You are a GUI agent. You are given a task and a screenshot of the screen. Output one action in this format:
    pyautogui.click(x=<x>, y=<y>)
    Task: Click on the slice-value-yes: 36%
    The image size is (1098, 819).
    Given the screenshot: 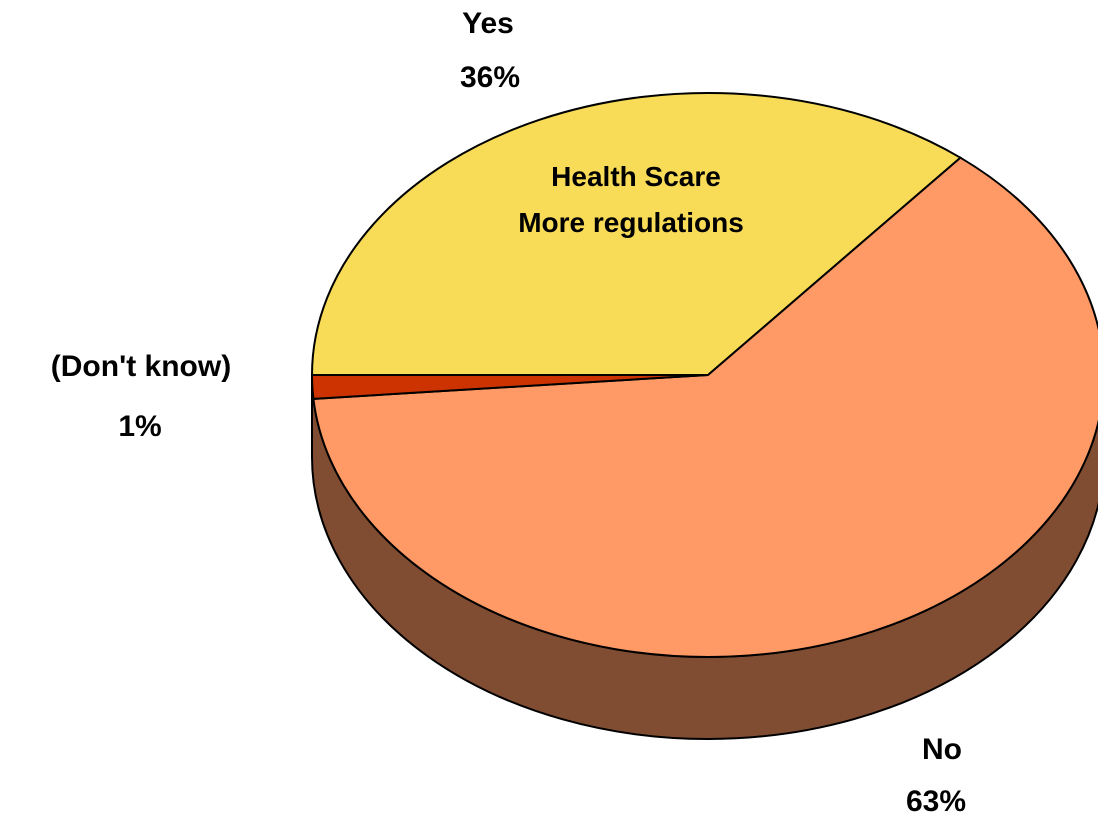 What is the action you would take?
    pyautogui.click(x=490, y=77)
    